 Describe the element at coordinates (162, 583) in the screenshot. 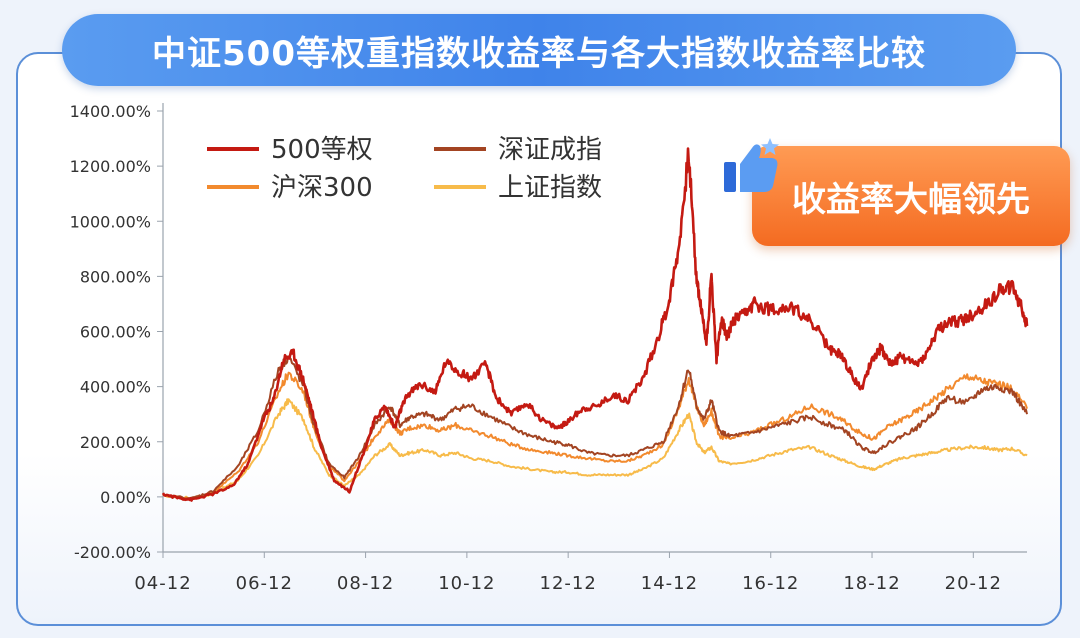

I see `x-tick-label: 04-12` at that location.